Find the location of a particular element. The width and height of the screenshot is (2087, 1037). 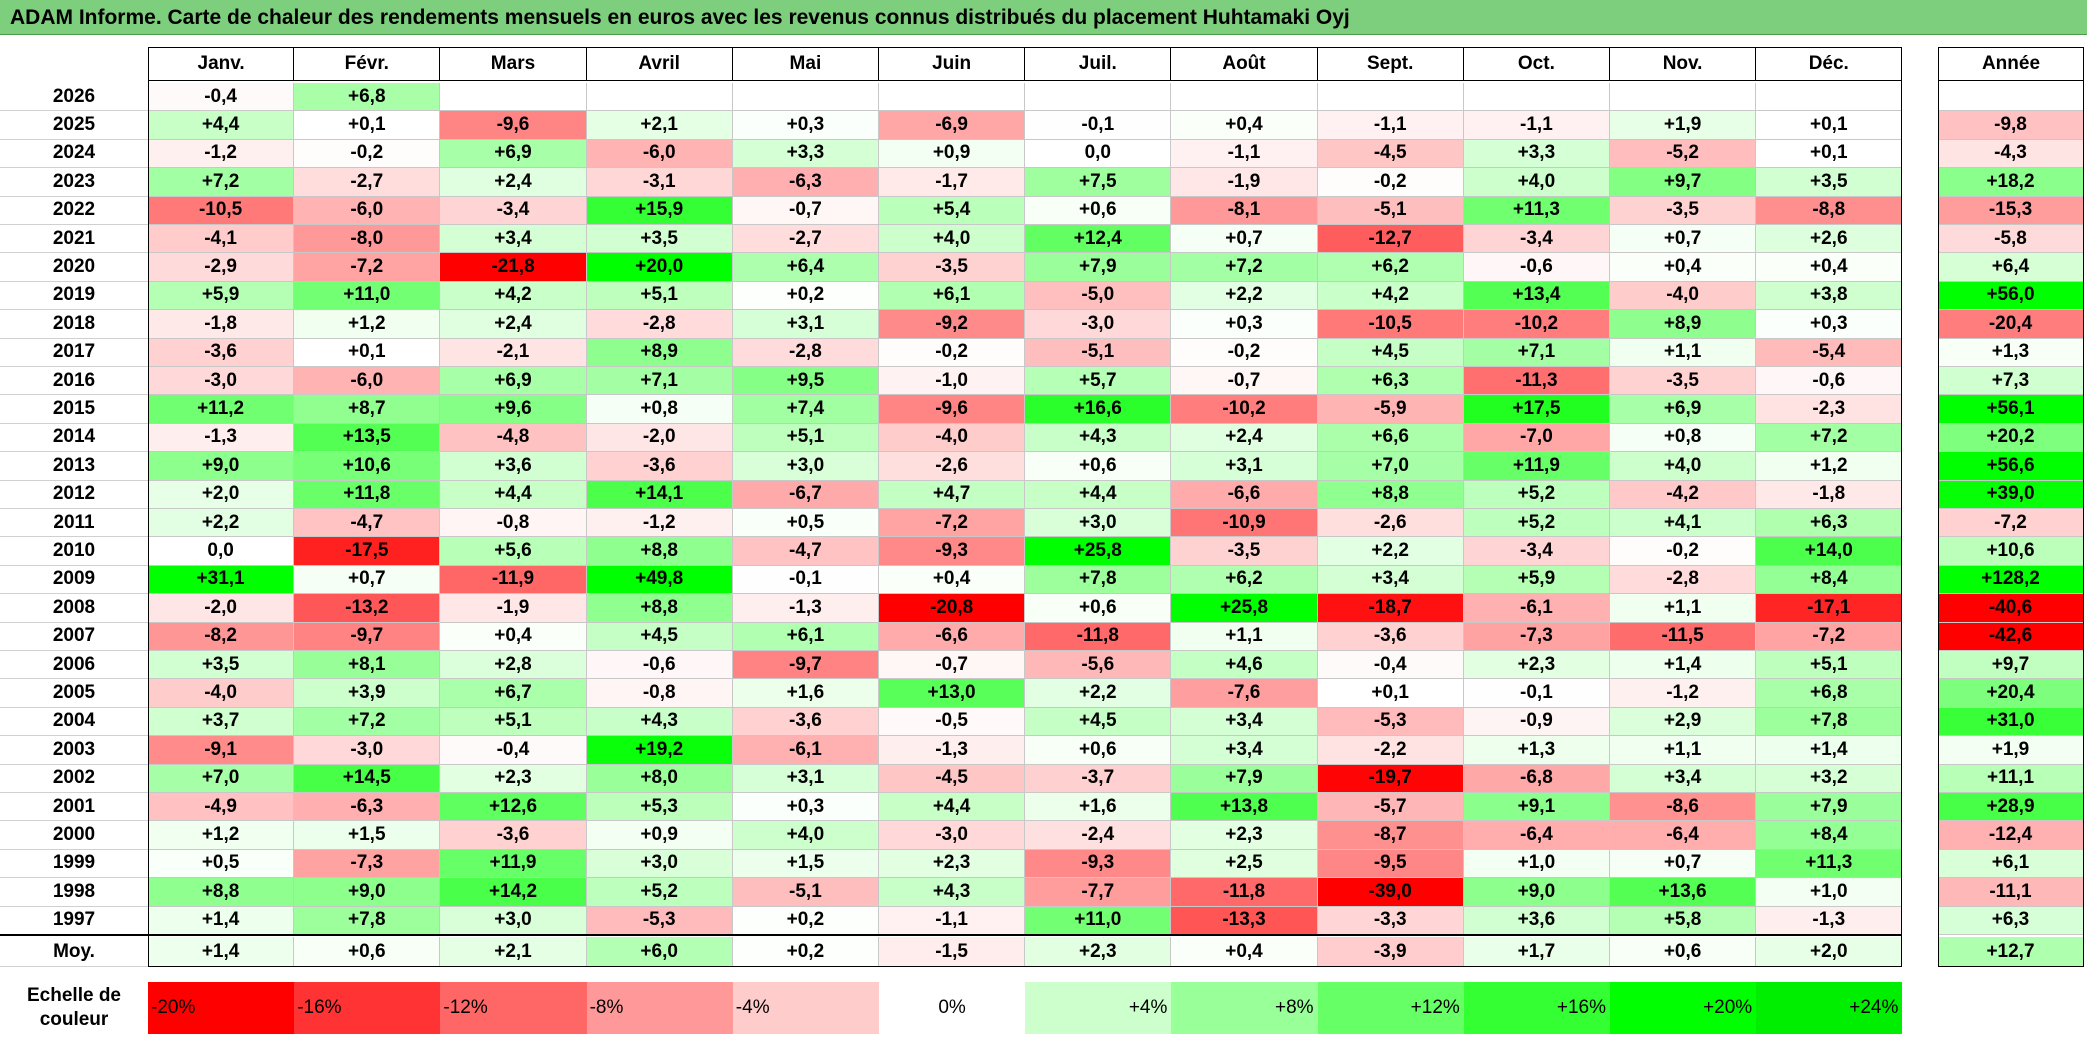

average-cell: +2,0 is located at coordinates (1829, 952).